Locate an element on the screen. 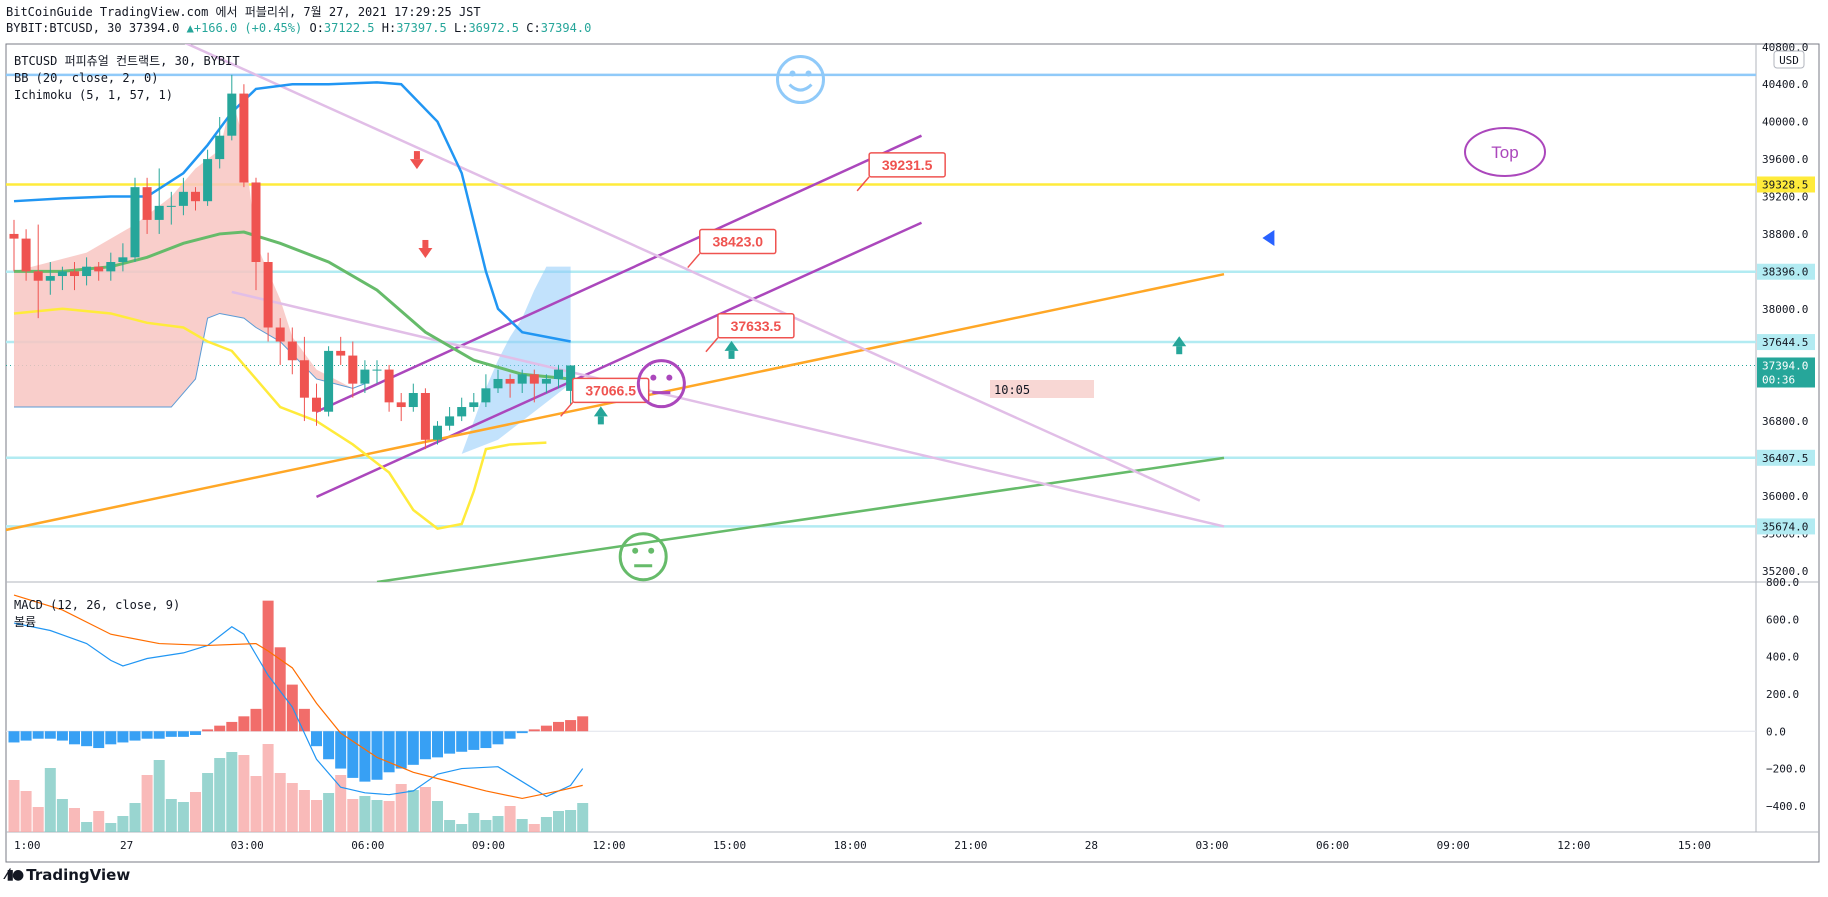 Image resolution: width=1828 pixels, height=897 pixels. price-tick-label: 36800.0 is located at coordinates (1785, 421).